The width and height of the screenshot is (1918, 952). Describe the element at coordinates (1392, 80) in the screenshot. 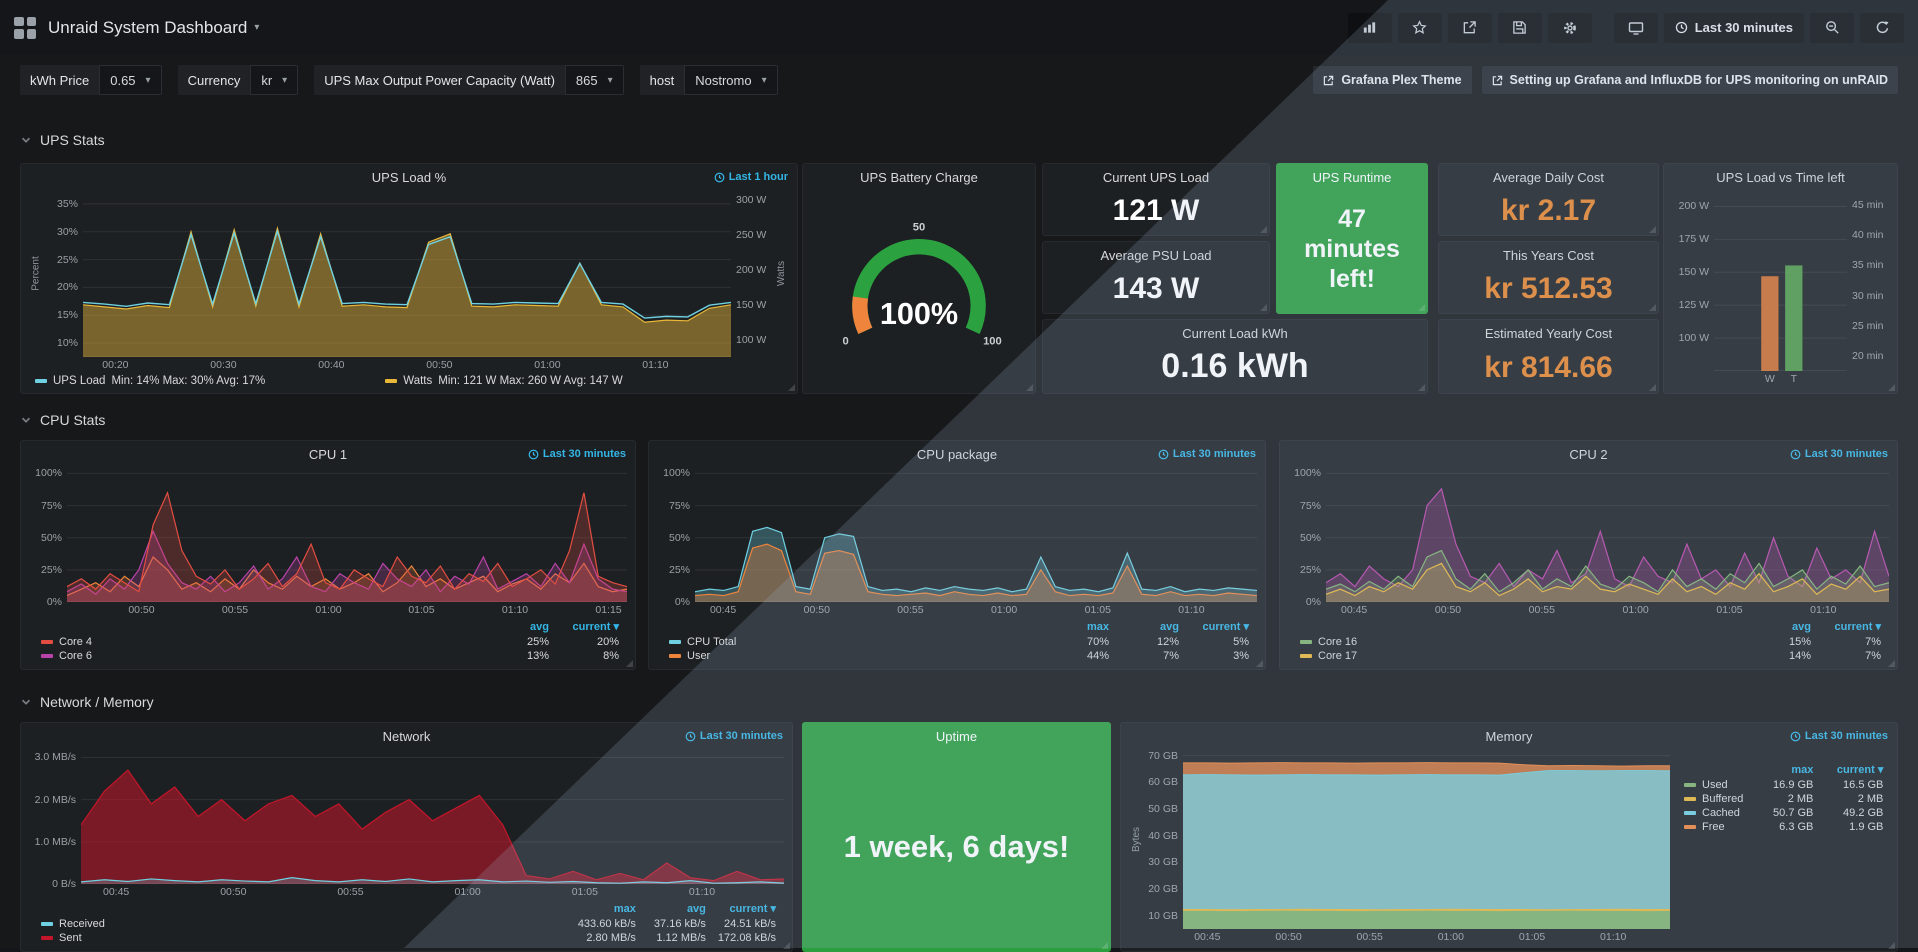

I see `link-grafana-plex-theme: Grafana Plex Theme` at that location.